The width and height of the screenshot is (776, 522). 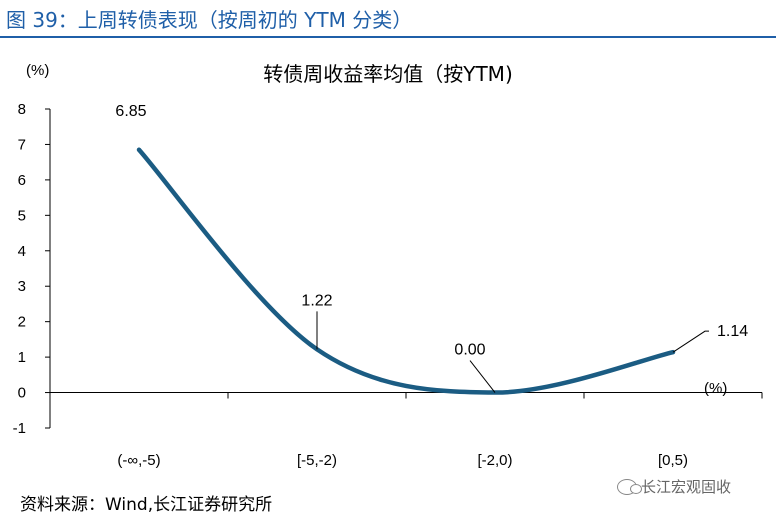 I want to click on x-tick-label: [0,5), so click(x=673, y=460).